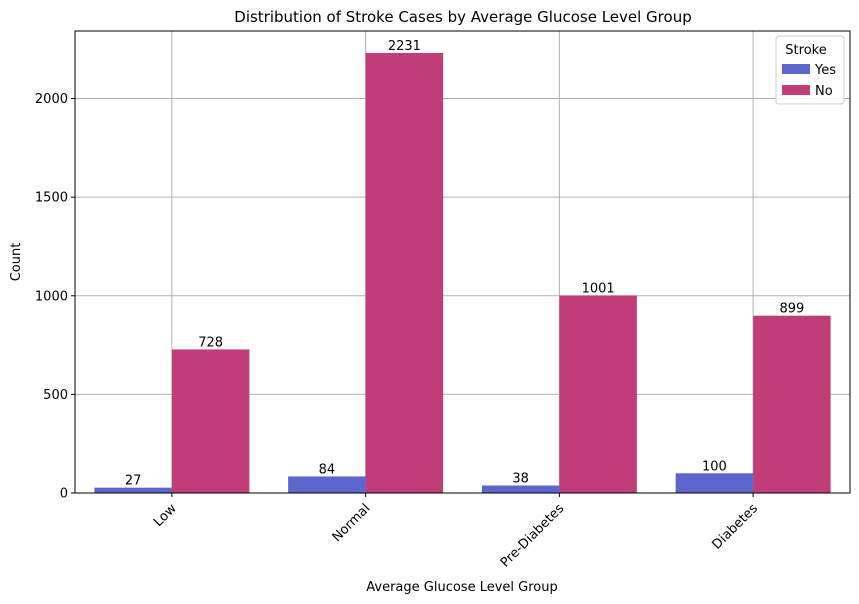 The image size is (859, 604). I want to click on bar-yes-low, so click(133, 490).